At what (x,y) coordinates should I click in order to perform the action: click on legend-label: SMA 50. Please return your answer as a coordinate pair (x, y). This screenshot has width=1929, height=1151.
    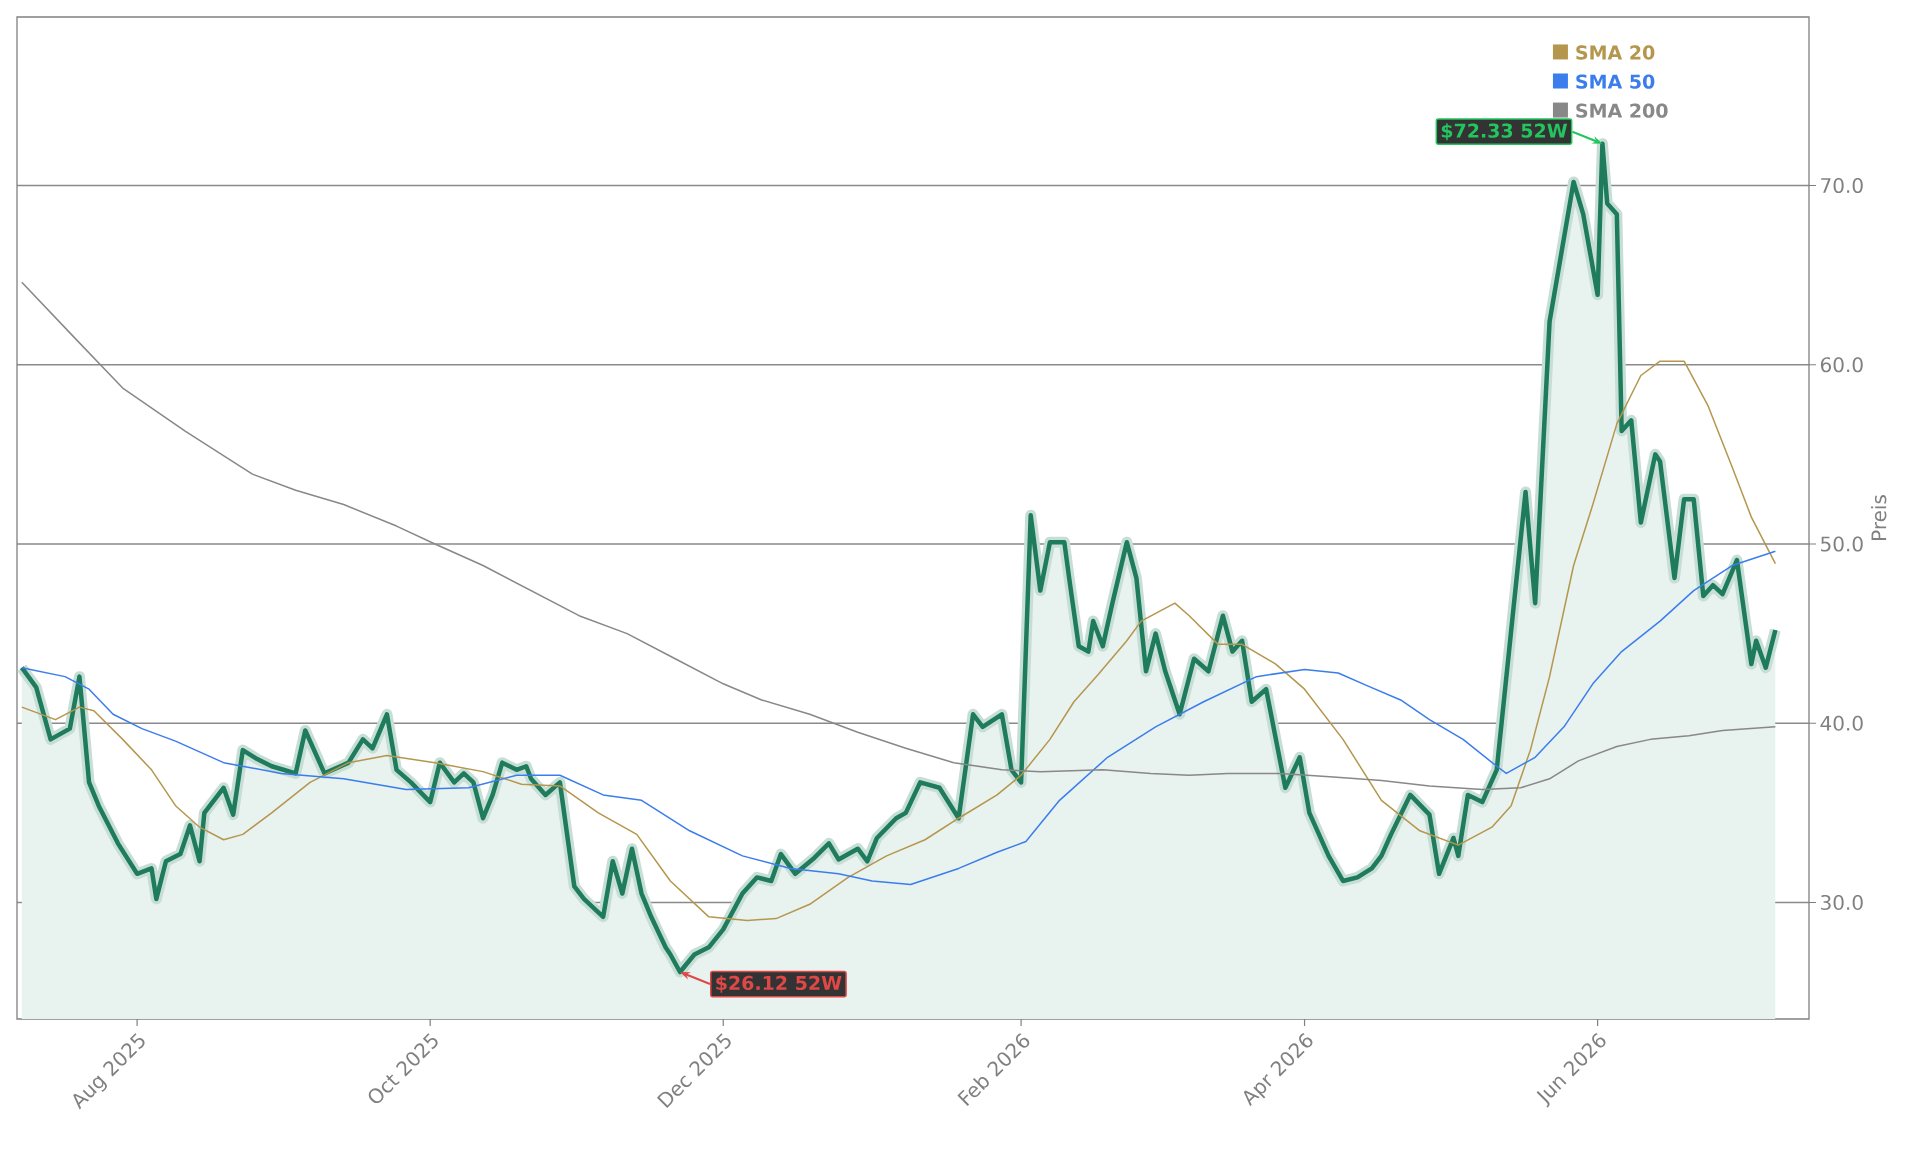
    Looking at the image, I should click on (1615, 81).